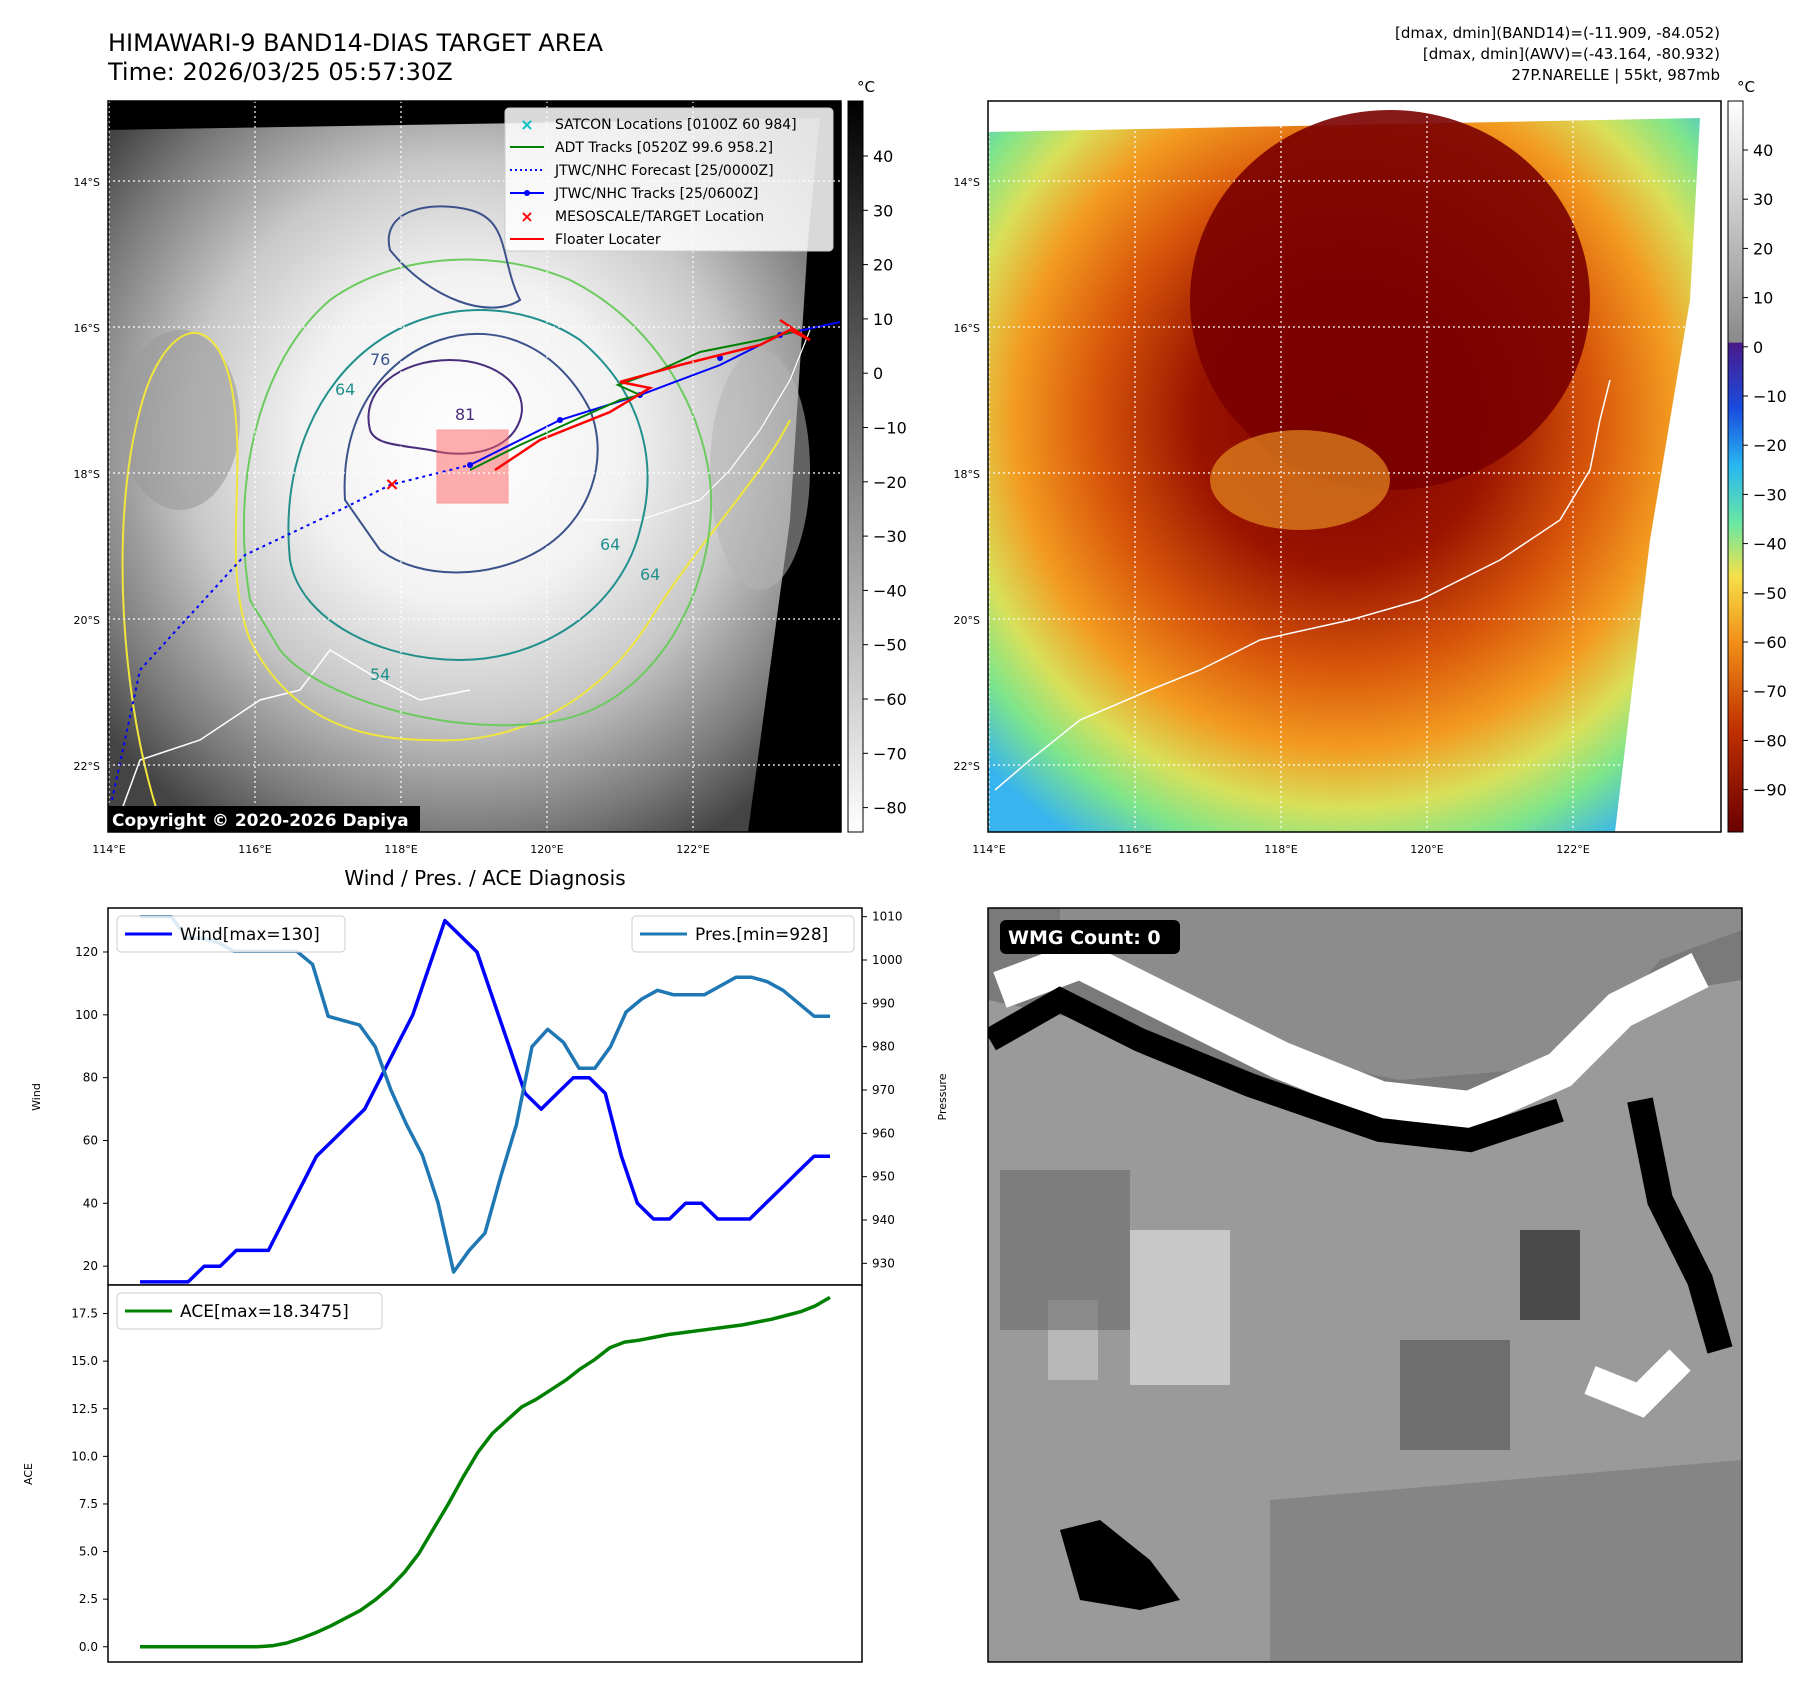 Image resolution: width=1801 pixels, height=1690 pixels. Describe the element at coordinates (1770, 494) in the screenshot. I see `colorbar-tick-label: −30` at that location.